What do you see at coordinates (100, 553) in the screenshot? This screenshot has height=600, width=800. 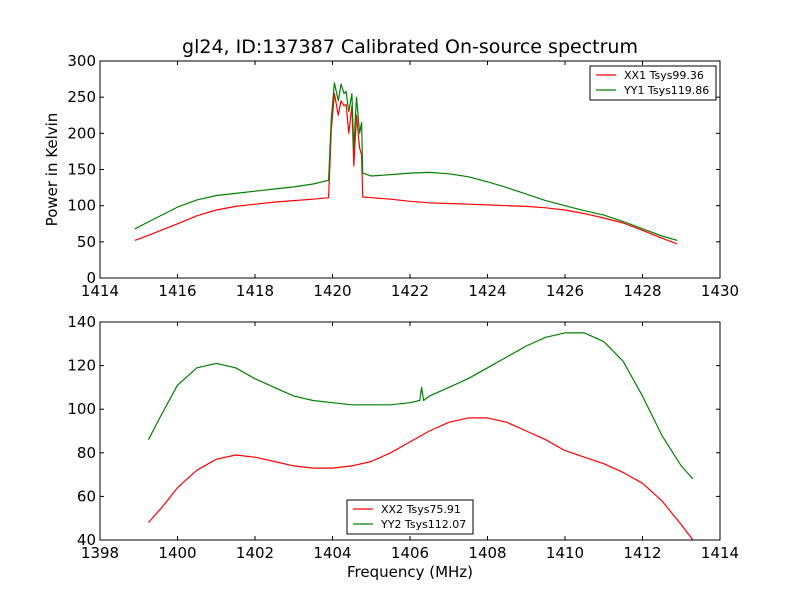 I see `x-tick-label: 1398` at bounding box center [100, 553].